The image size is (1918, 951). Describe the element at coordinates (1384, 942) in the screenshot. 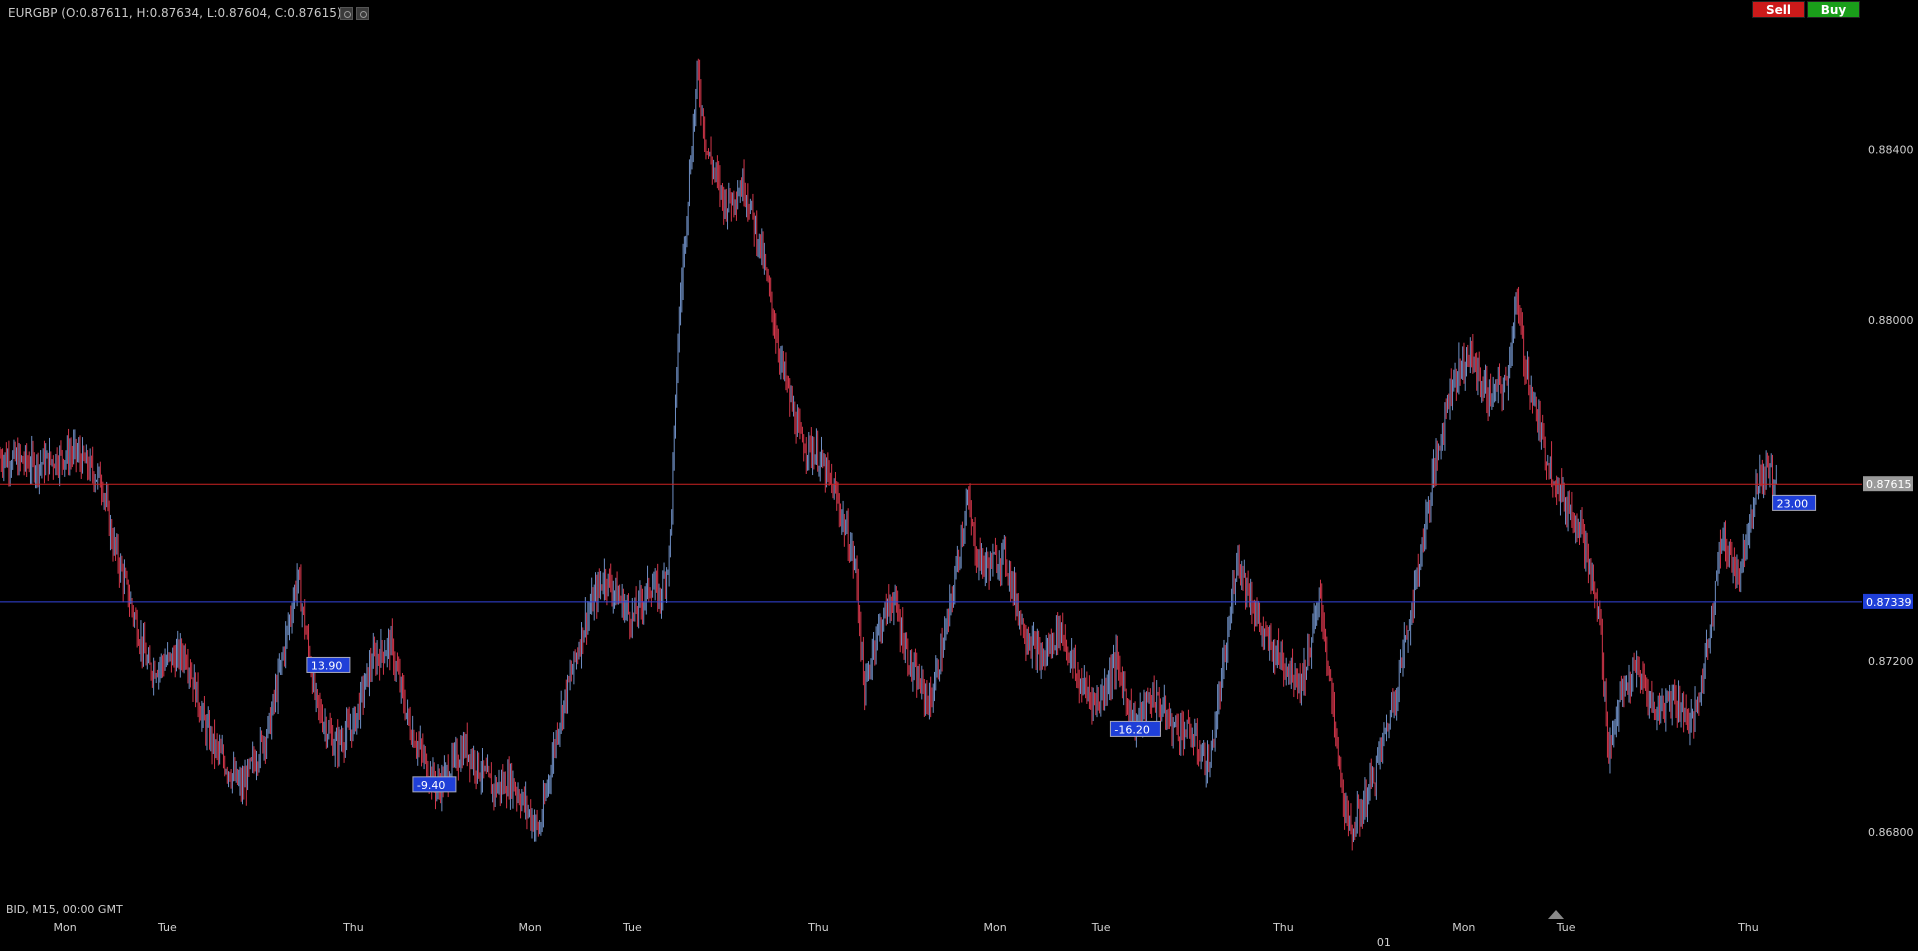

I see `time-tick-label: 01` at that location.